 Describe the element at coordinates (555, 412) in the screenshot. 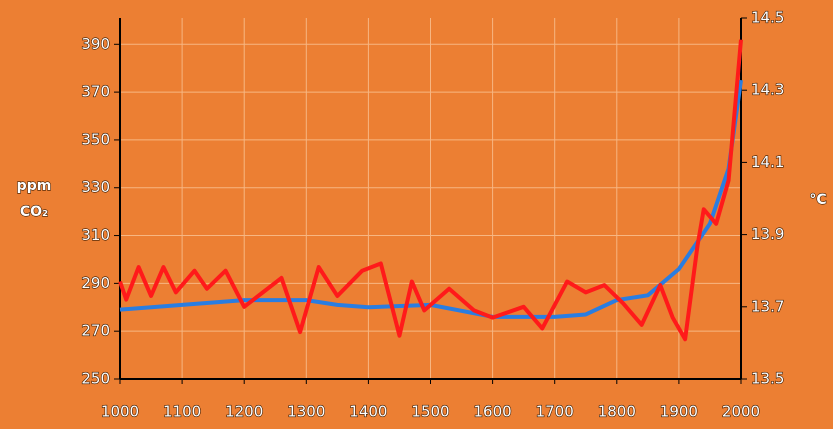

I see `x-tick-label: 1700` at that location.